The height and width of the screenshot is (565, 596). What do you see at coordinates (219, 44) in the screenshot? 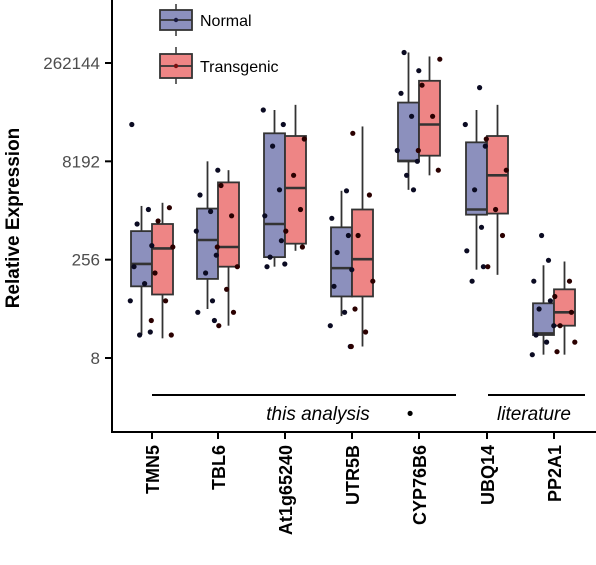
I see `legend: Normal Transgenic` at bounding box center [219, 44].